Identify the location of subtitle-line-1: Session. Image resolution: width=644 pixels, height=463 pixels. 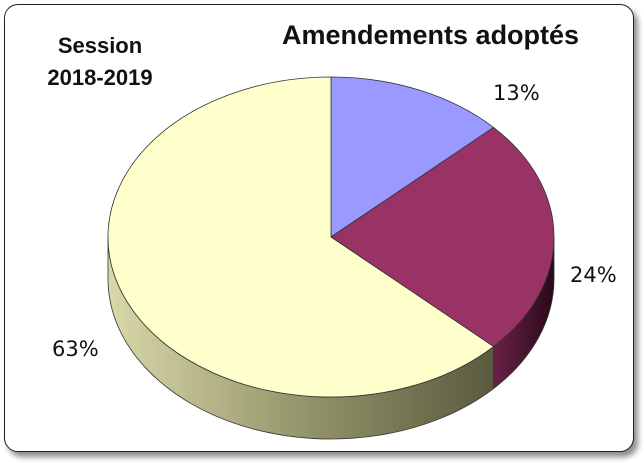
(100, 45).